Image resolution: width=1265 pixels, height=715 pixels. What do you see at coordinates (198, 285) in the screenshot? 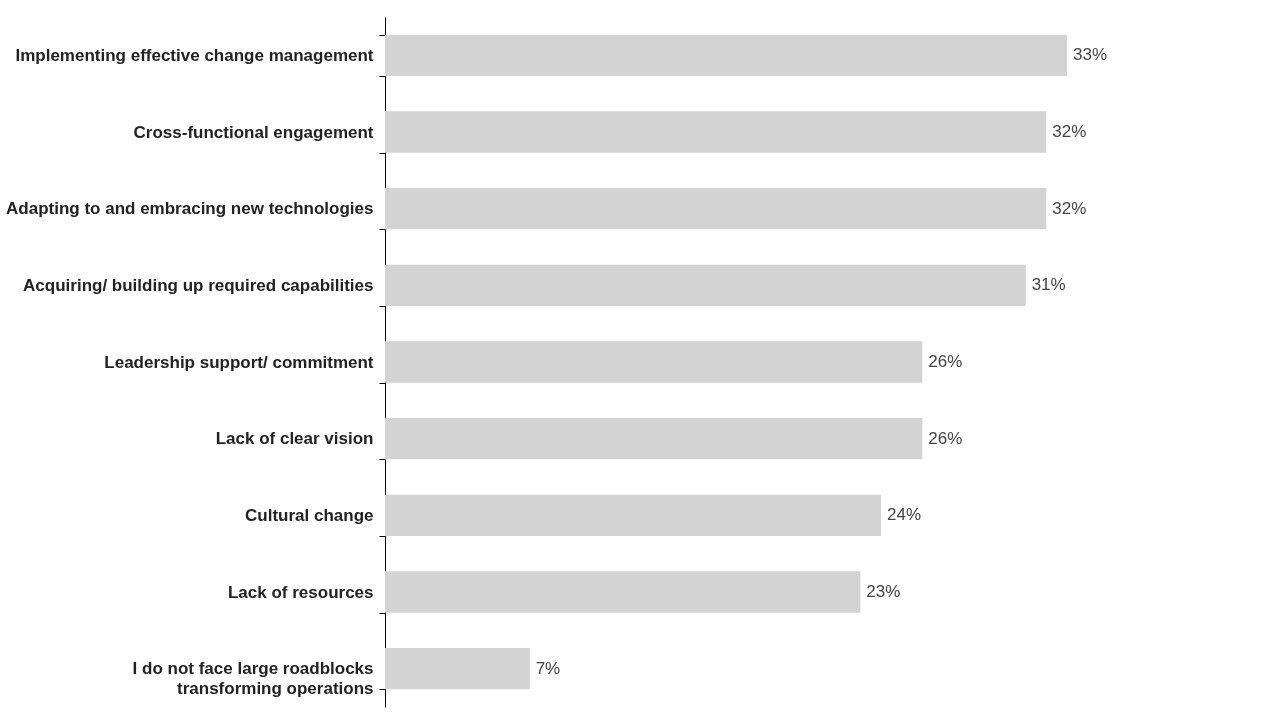
I see `y-tick-label: Acquiring/ building up required capabilities` at bounding box center [198, 285].